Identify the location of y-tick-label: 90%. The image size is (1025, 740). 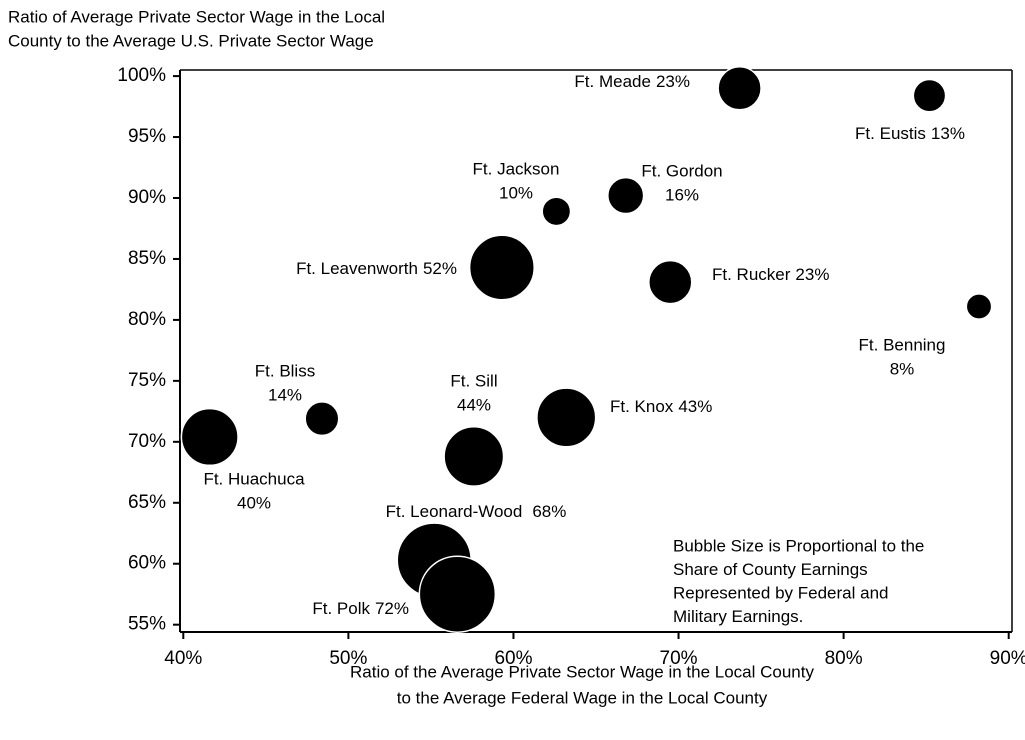
(147, 197).